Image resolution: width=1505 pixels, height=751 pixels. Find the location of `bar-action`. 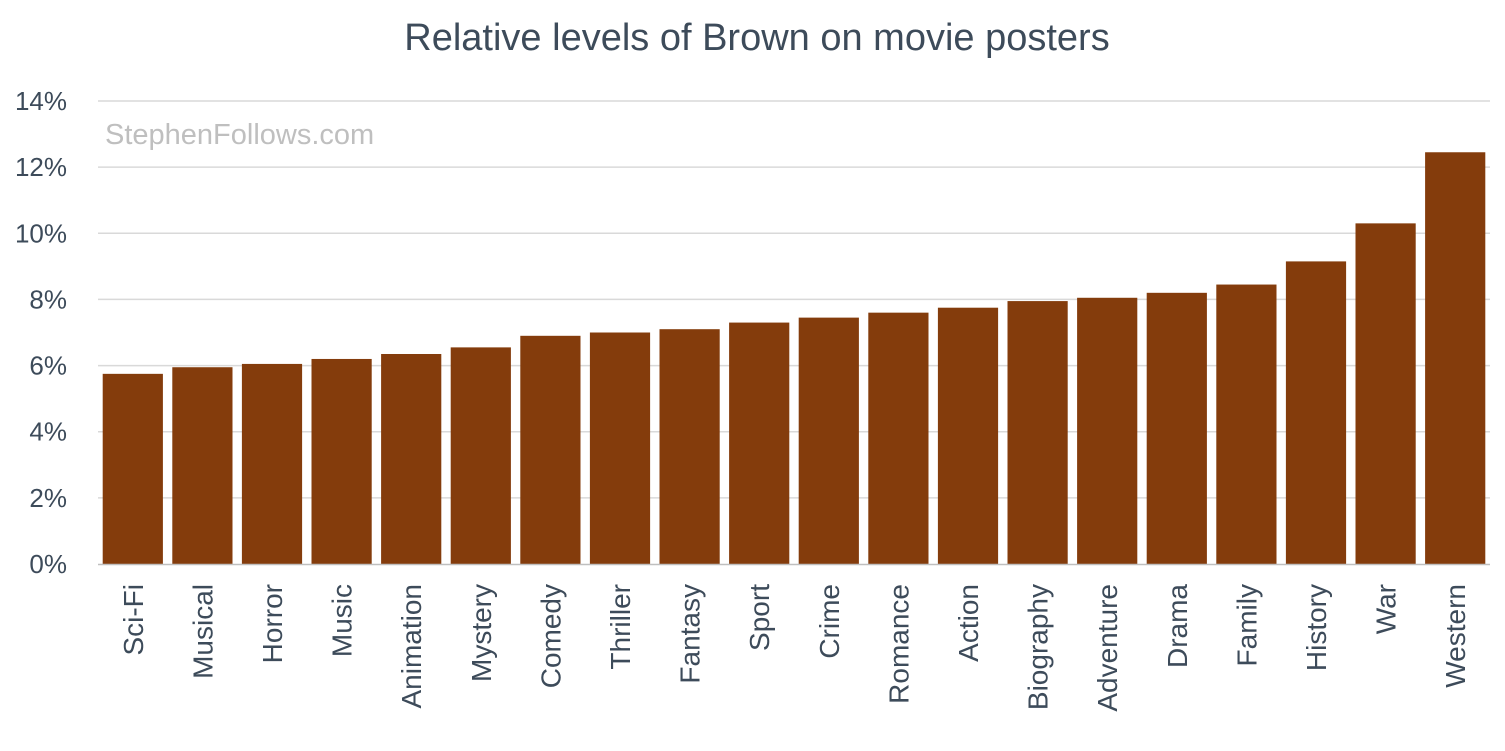

bar-action is located at coordinates (968, 435).